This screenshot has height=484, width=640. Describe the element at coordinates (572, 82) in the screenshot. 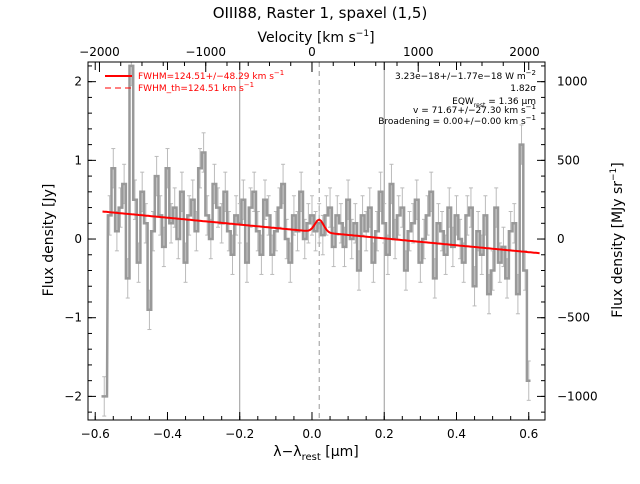

I see `y-right-tick-label: 1000` at that location.